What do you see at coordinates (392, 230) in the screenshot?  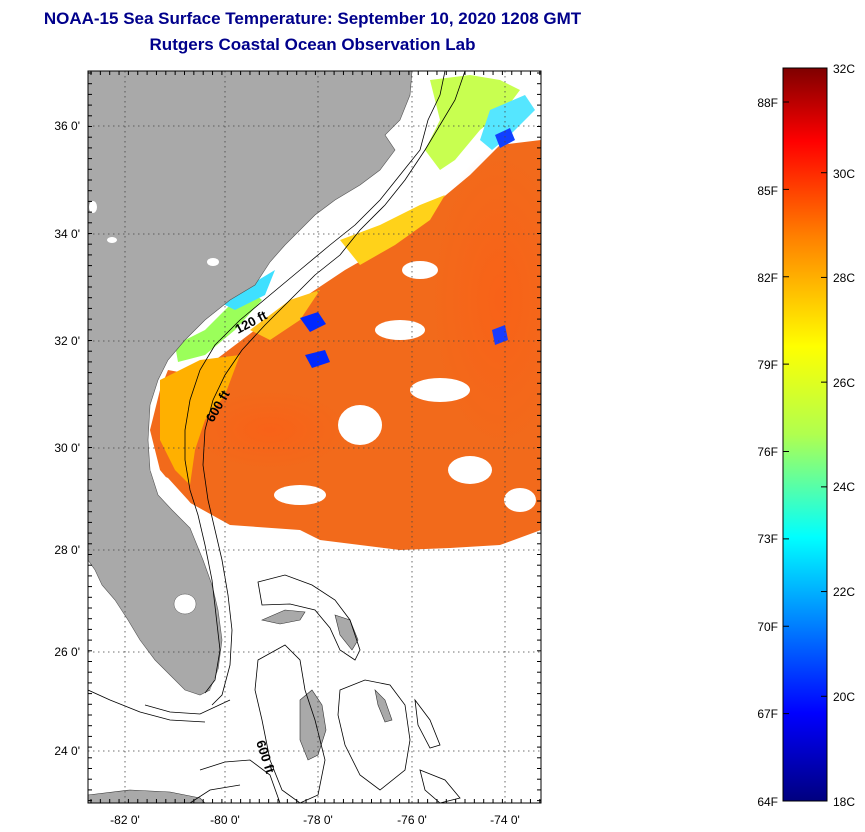 I see `sst-mid-band` at bounding box center [392, 230].